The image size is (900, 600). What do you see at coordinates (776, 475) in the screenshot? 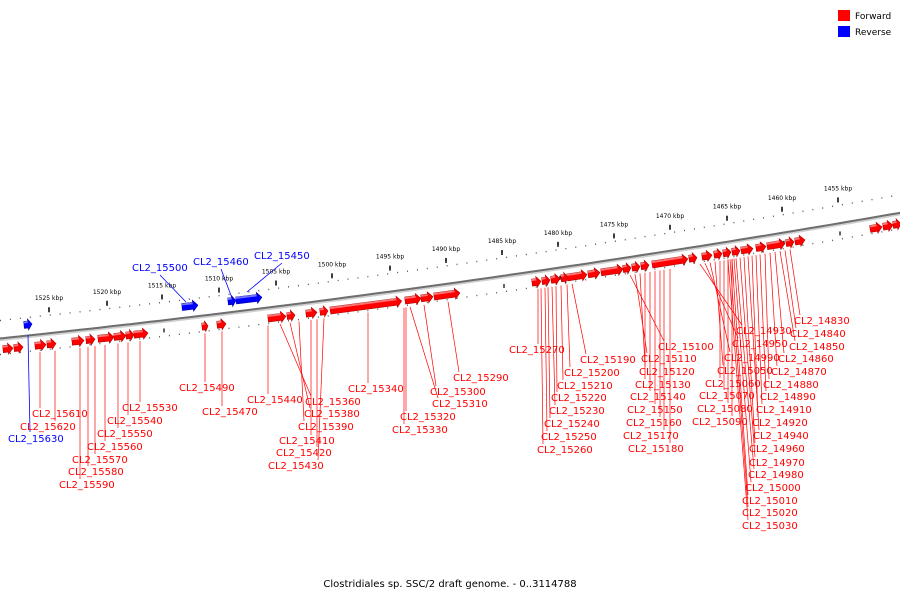
I see `forward-gene-label: CL2_14980` at bounding box center [776, 475].